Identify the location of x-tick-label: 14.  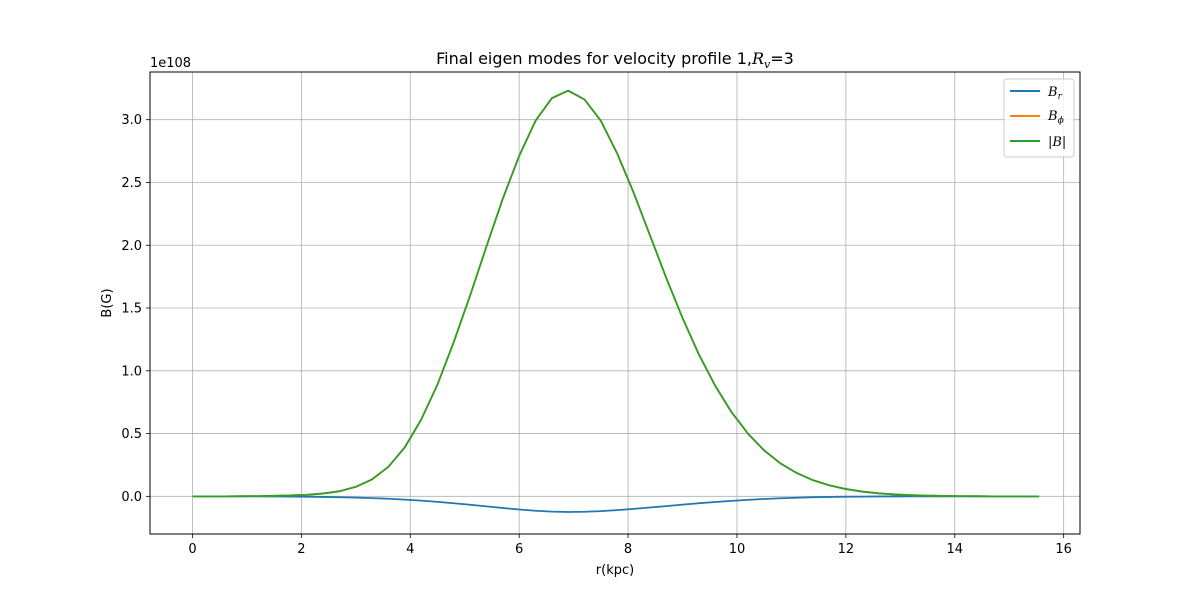
(954, 549).